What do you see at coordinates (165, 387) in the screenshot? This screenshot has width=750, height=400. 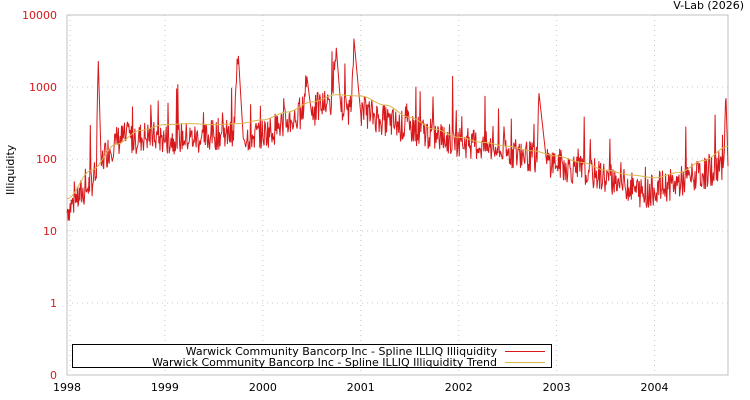 I see `x-tick-label: 1999` at bounding box center [165, 387].